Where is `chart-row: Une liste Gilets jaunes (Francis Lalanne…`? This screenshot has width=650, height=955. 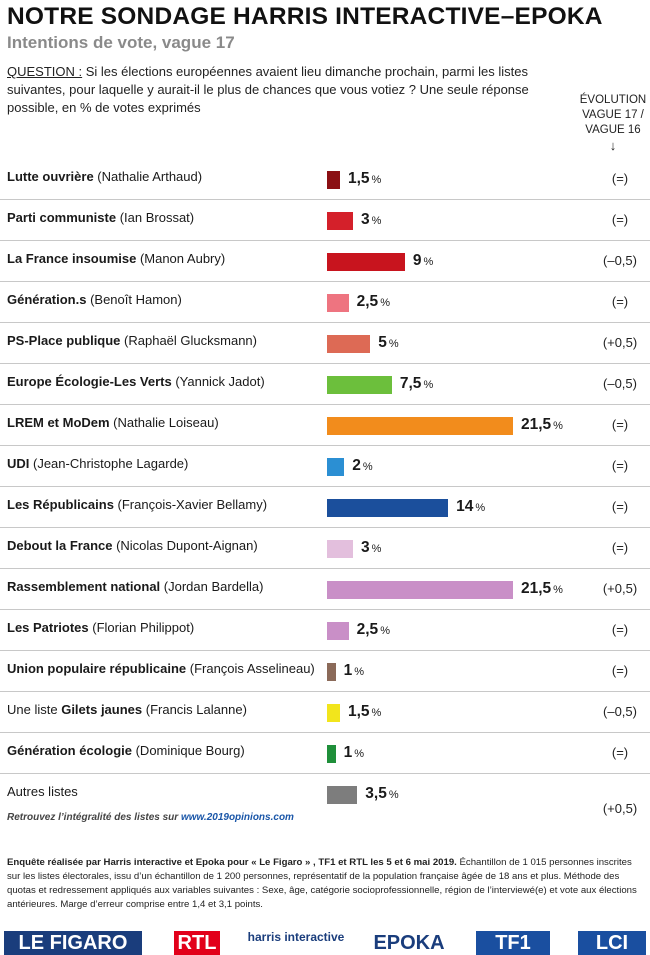
chart-row: Une liste Gilets jaunes (Francis Lalanne… is located at coordinates (325, 712).